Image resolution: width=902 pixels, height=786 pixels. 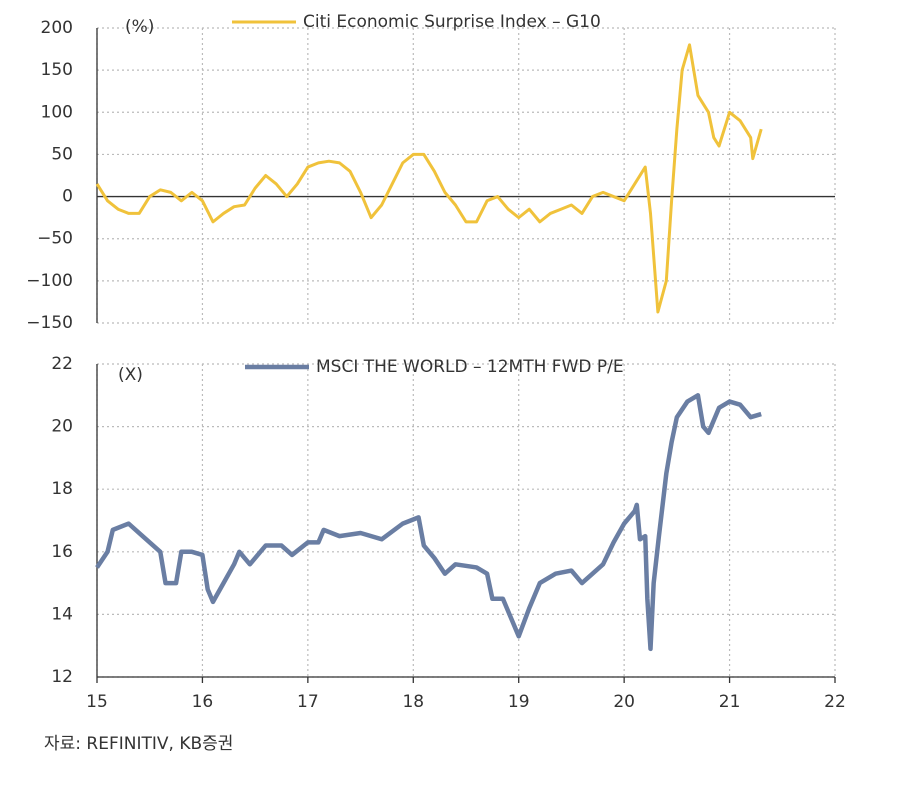 What do you see at coordinates (139, 27) in the screenshot?
I see `y-unit-label: (%)` at bounding box center [139, 27].